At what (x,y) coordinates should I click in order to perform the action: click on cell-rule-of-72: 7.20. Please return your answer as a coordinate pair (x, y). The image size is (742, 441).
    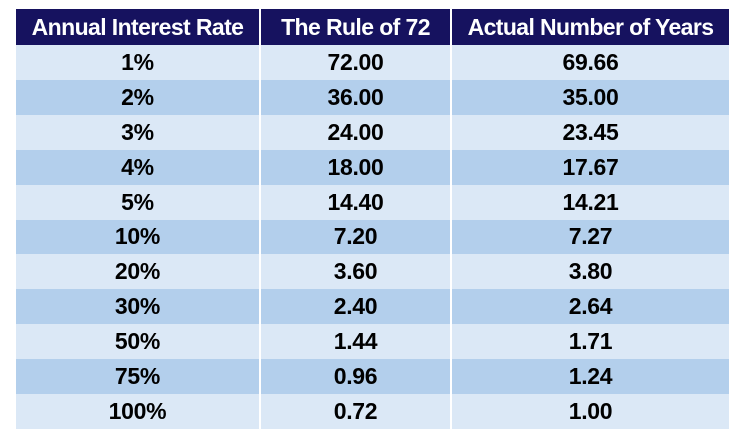
    Looking at the image, I should click on (356, 237).